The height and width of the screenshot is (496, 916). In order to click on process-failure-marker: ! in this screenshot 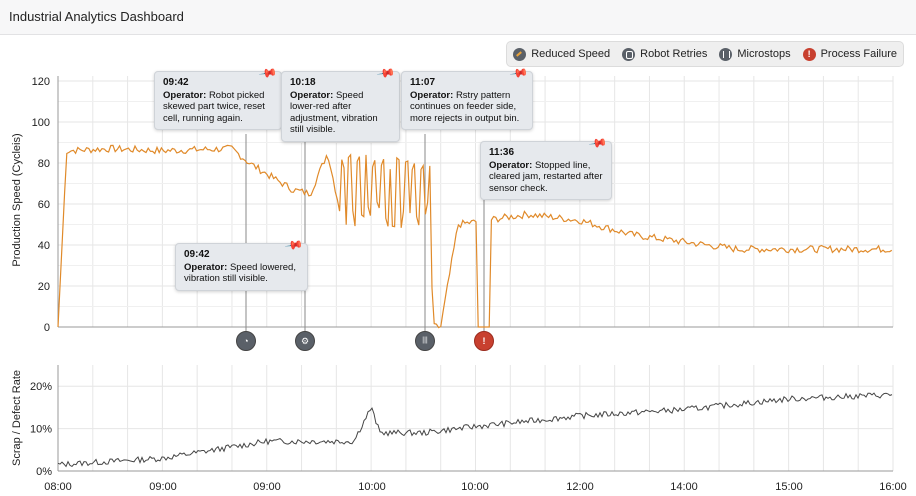, I will do `click(484, 341)`.